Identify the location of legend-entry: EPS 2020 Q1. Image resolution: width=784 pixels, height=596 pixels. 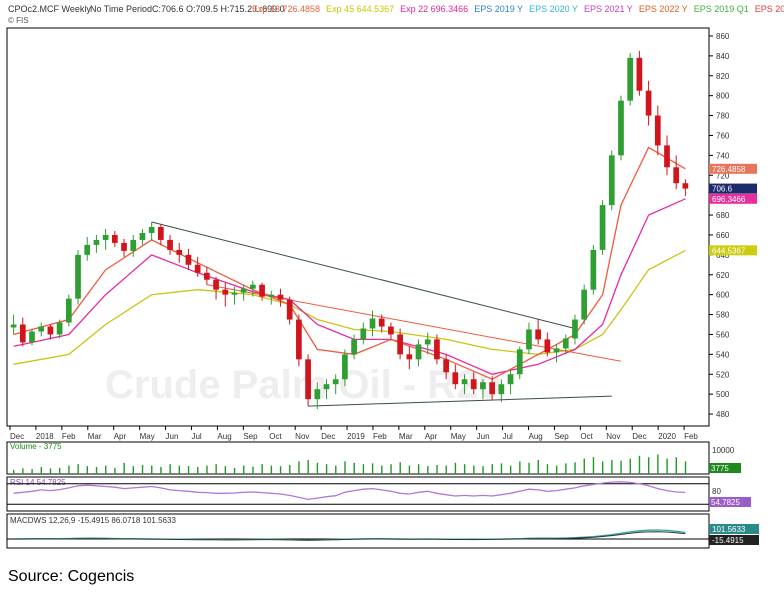
(769, 9).